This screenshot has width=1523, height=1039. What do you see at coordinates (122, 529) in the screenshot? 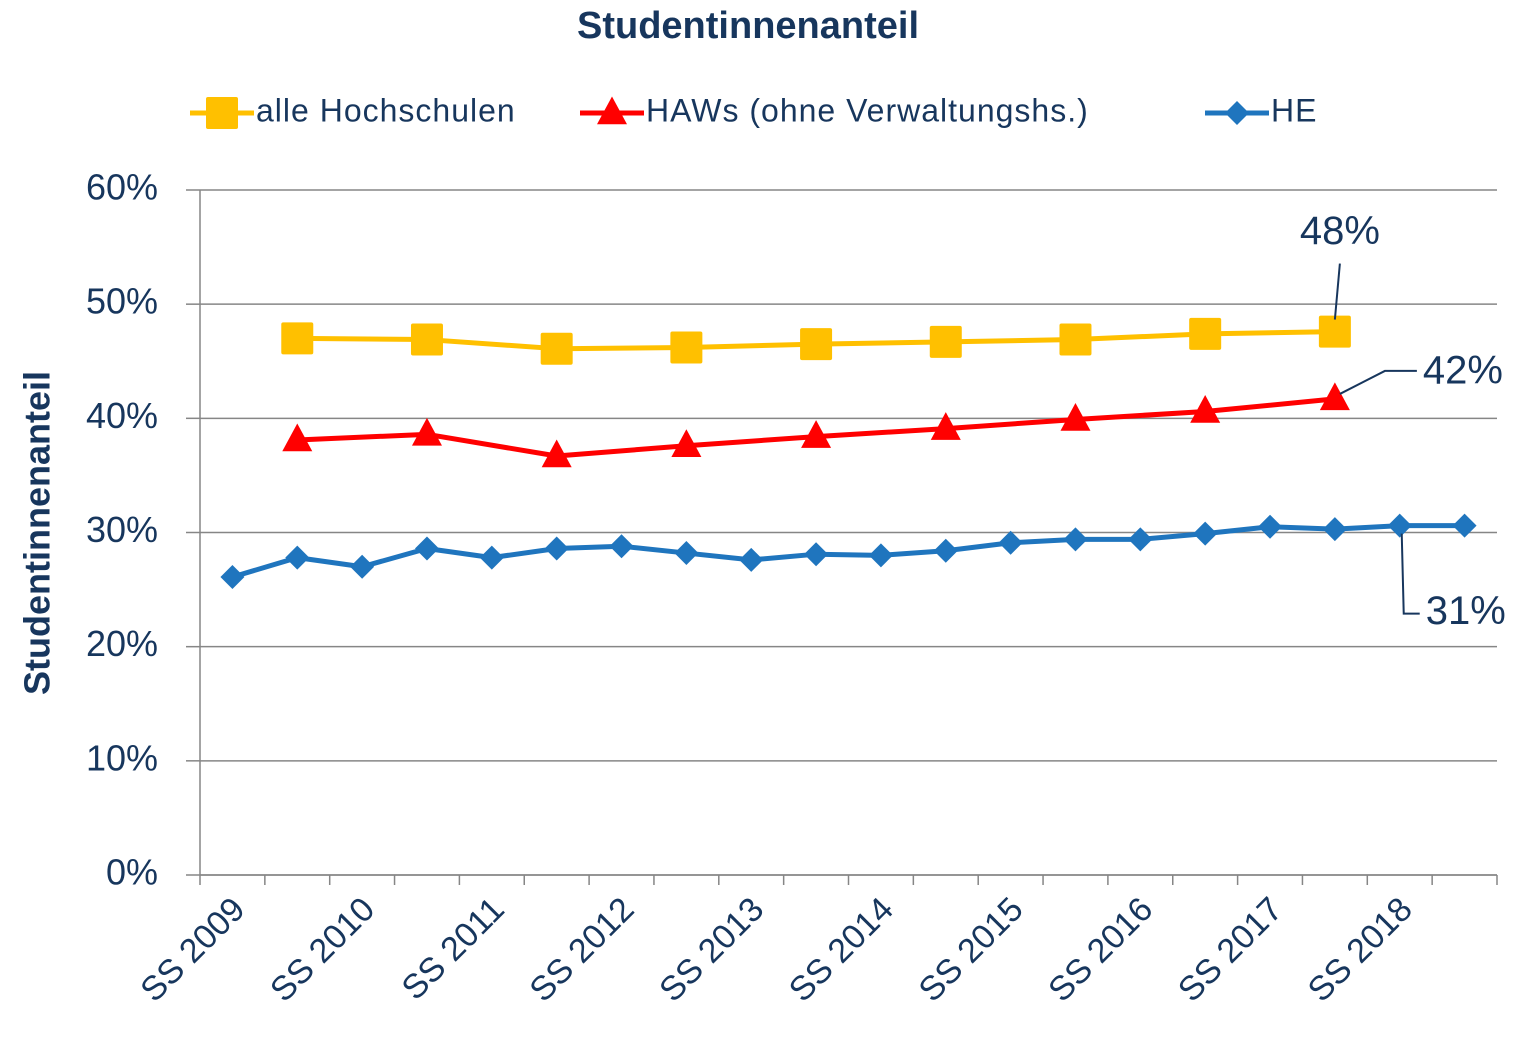
I see `y-tick-label: 30%` at bounding box center [122, 529].